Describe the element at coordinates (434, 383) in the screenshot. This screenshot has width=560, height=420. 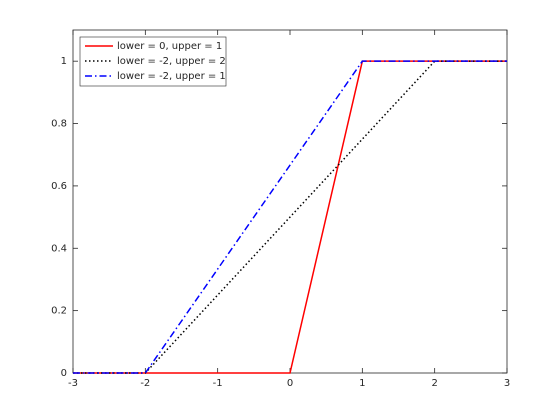
I see `x-tick-label: 2` at that location.